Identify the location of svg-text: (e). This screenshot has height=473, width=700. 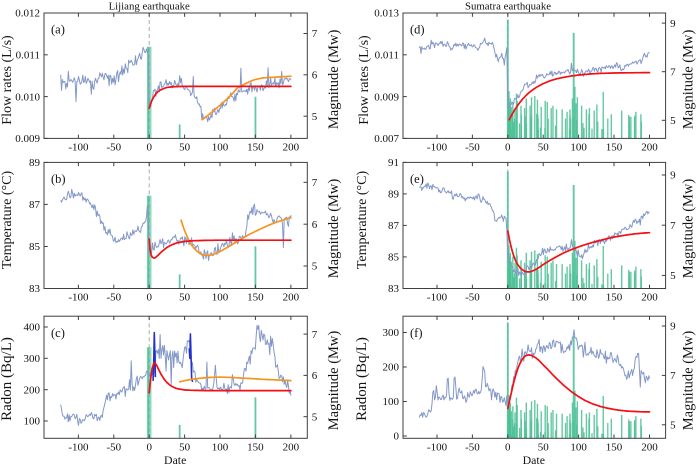
(417, 179).